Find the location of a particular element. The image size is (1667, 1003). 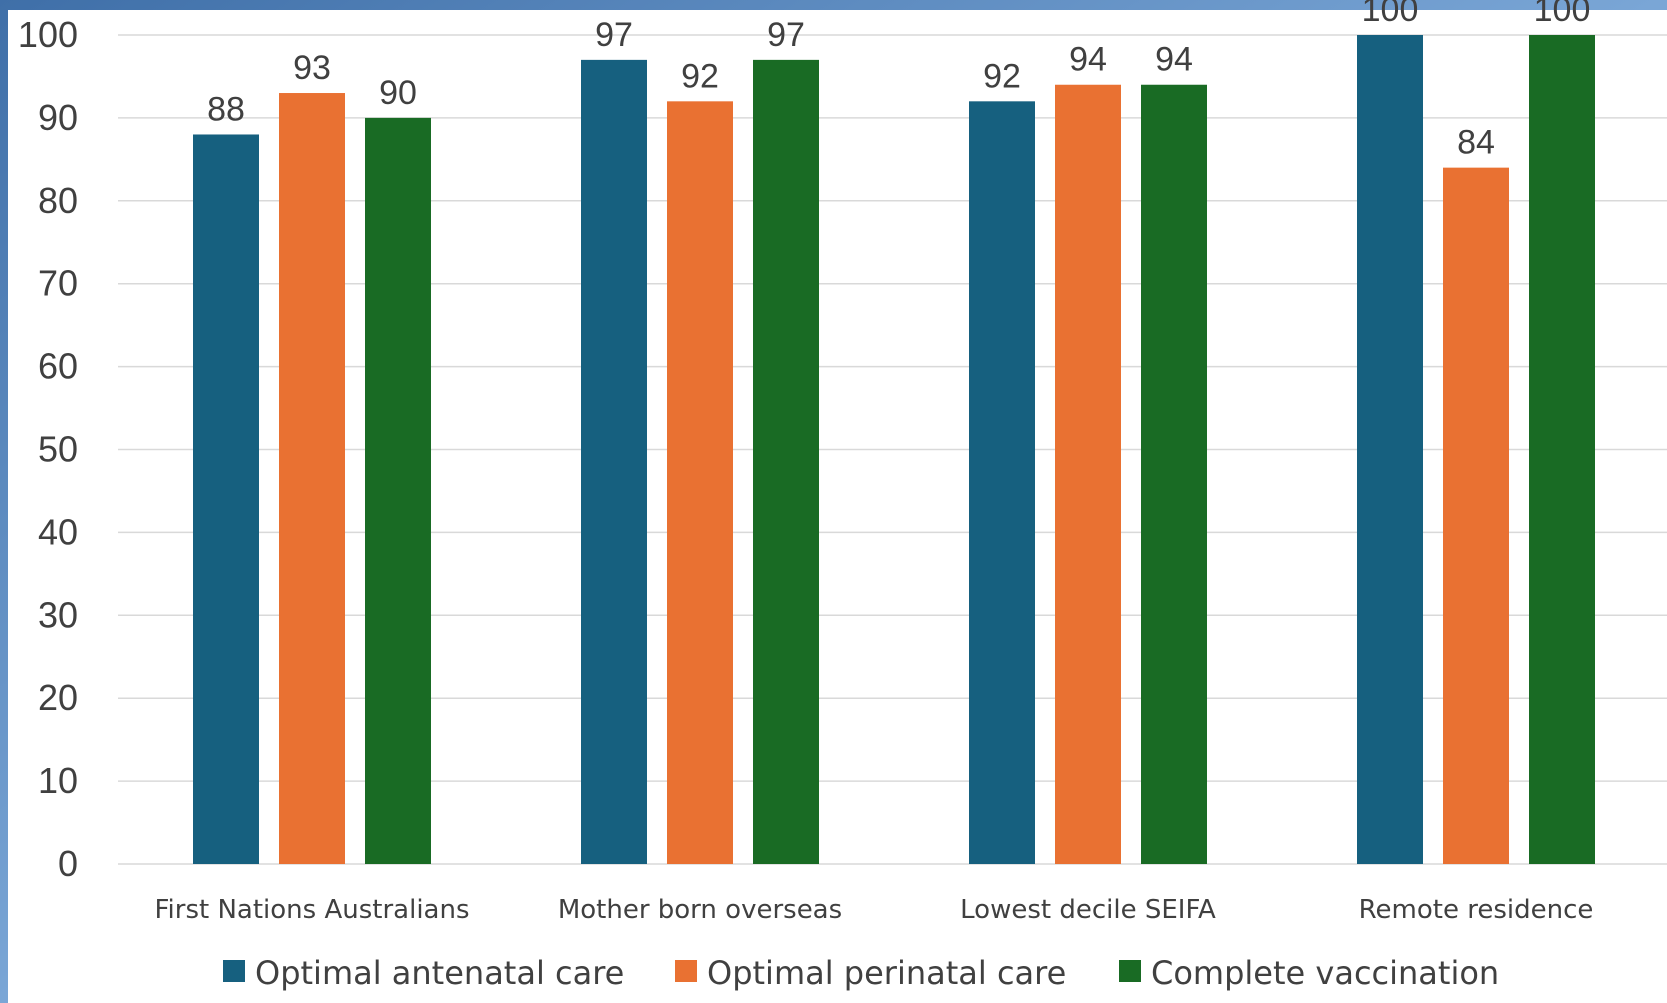

category-label: Mother born overseas is located at coordinates (700, 910).